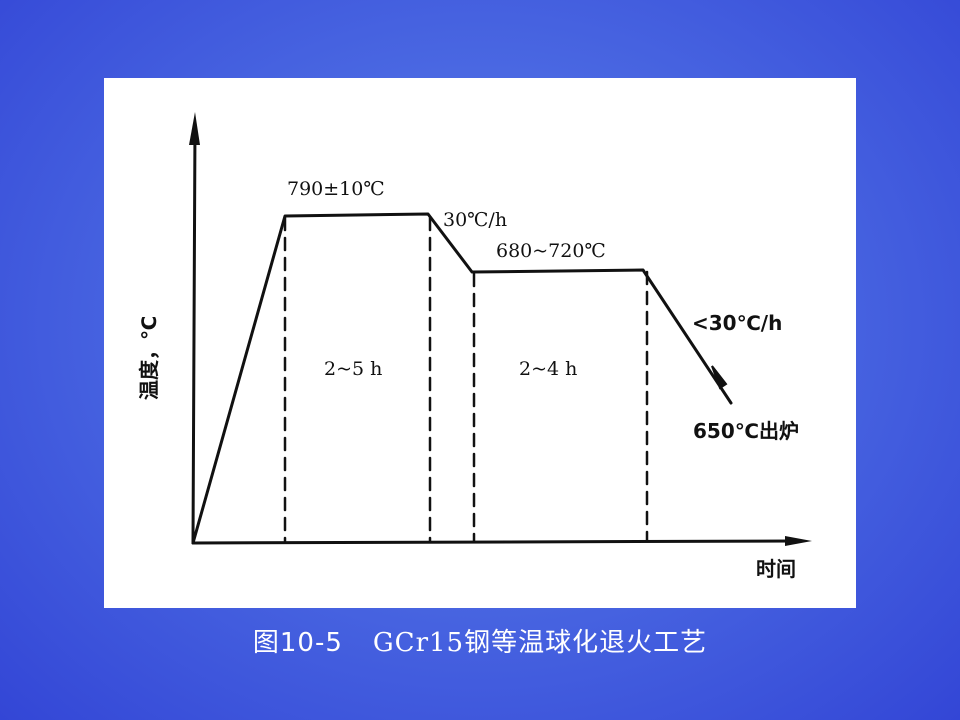 The width and height of the screenshot is (960, 720). I want to click on figure-caption: 图10-5 GCr15钢等温球化退火工艺, so click(480, 640).